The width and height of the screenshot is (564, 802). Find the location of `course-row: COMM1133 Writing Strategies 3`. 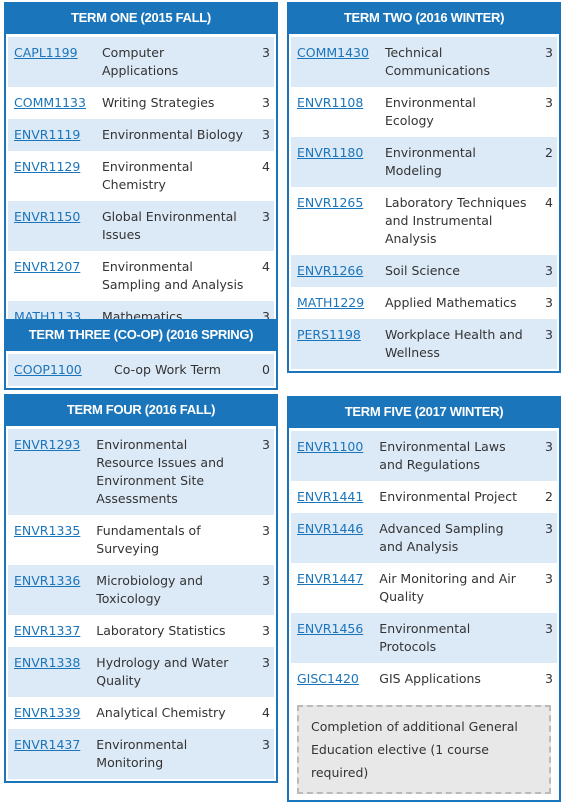

course-row: COMM1133 Writing Strategies 3 is located at coordinates (141, 103).